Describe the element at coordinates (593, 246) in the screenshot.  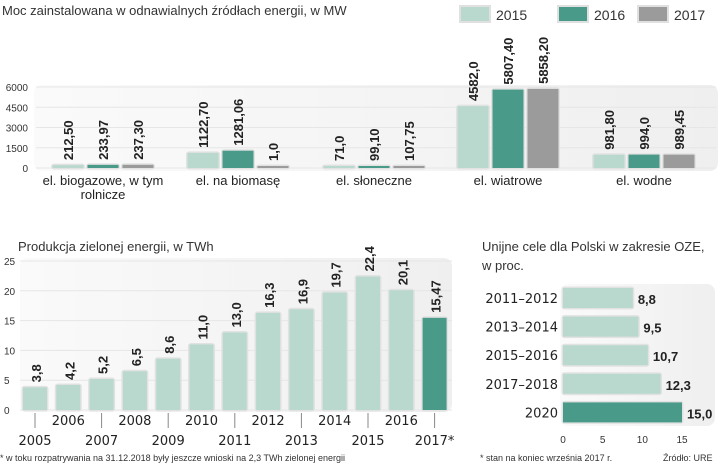
I see `chart-title-line-1: Unijne cele dla Polski w zakresie OZE,` at that location.